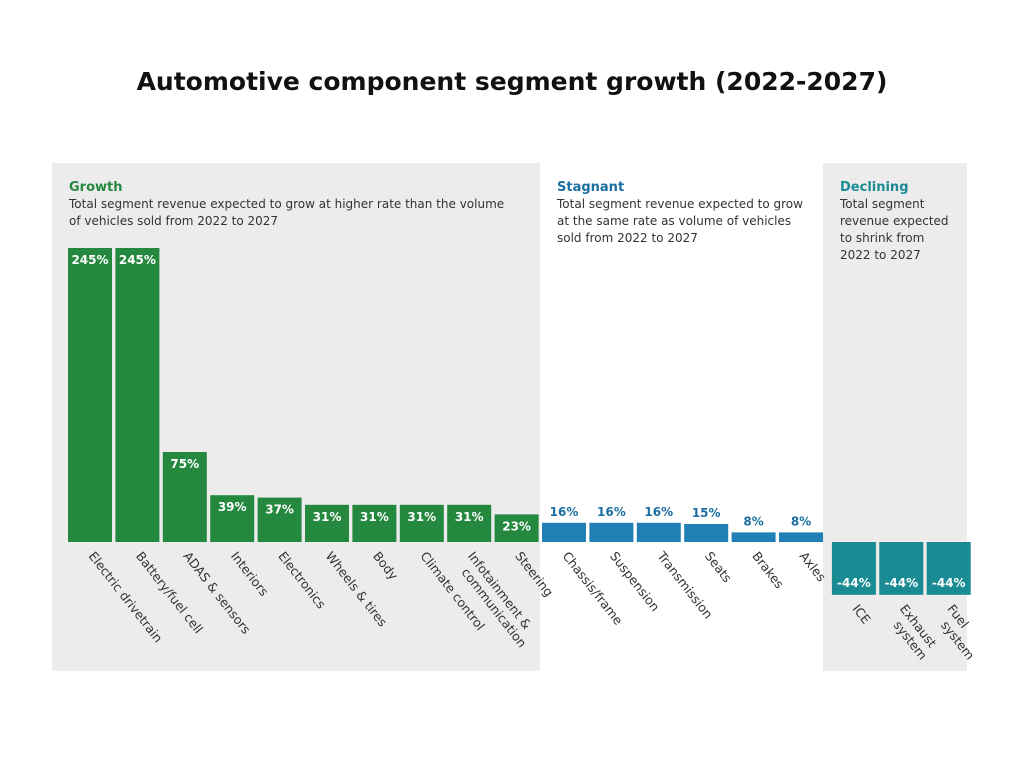  I want to click on category-label-line: Brakes, so click(768, 570).